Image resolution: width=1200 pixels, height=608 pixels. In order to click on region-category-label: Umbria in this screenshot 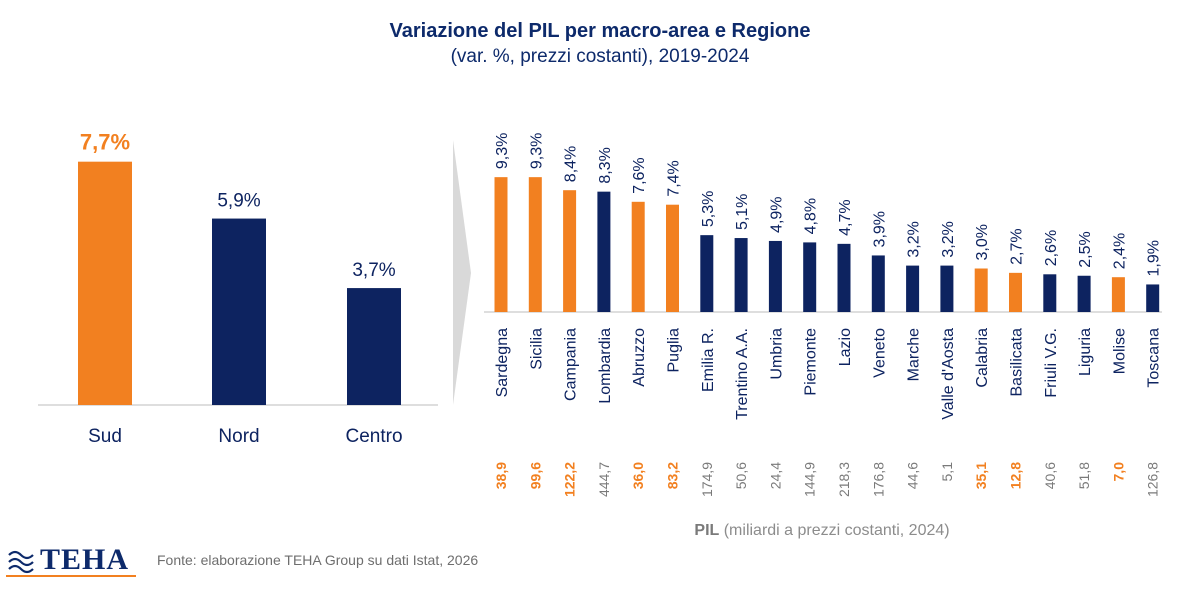, I will do `click(776, 354)`.